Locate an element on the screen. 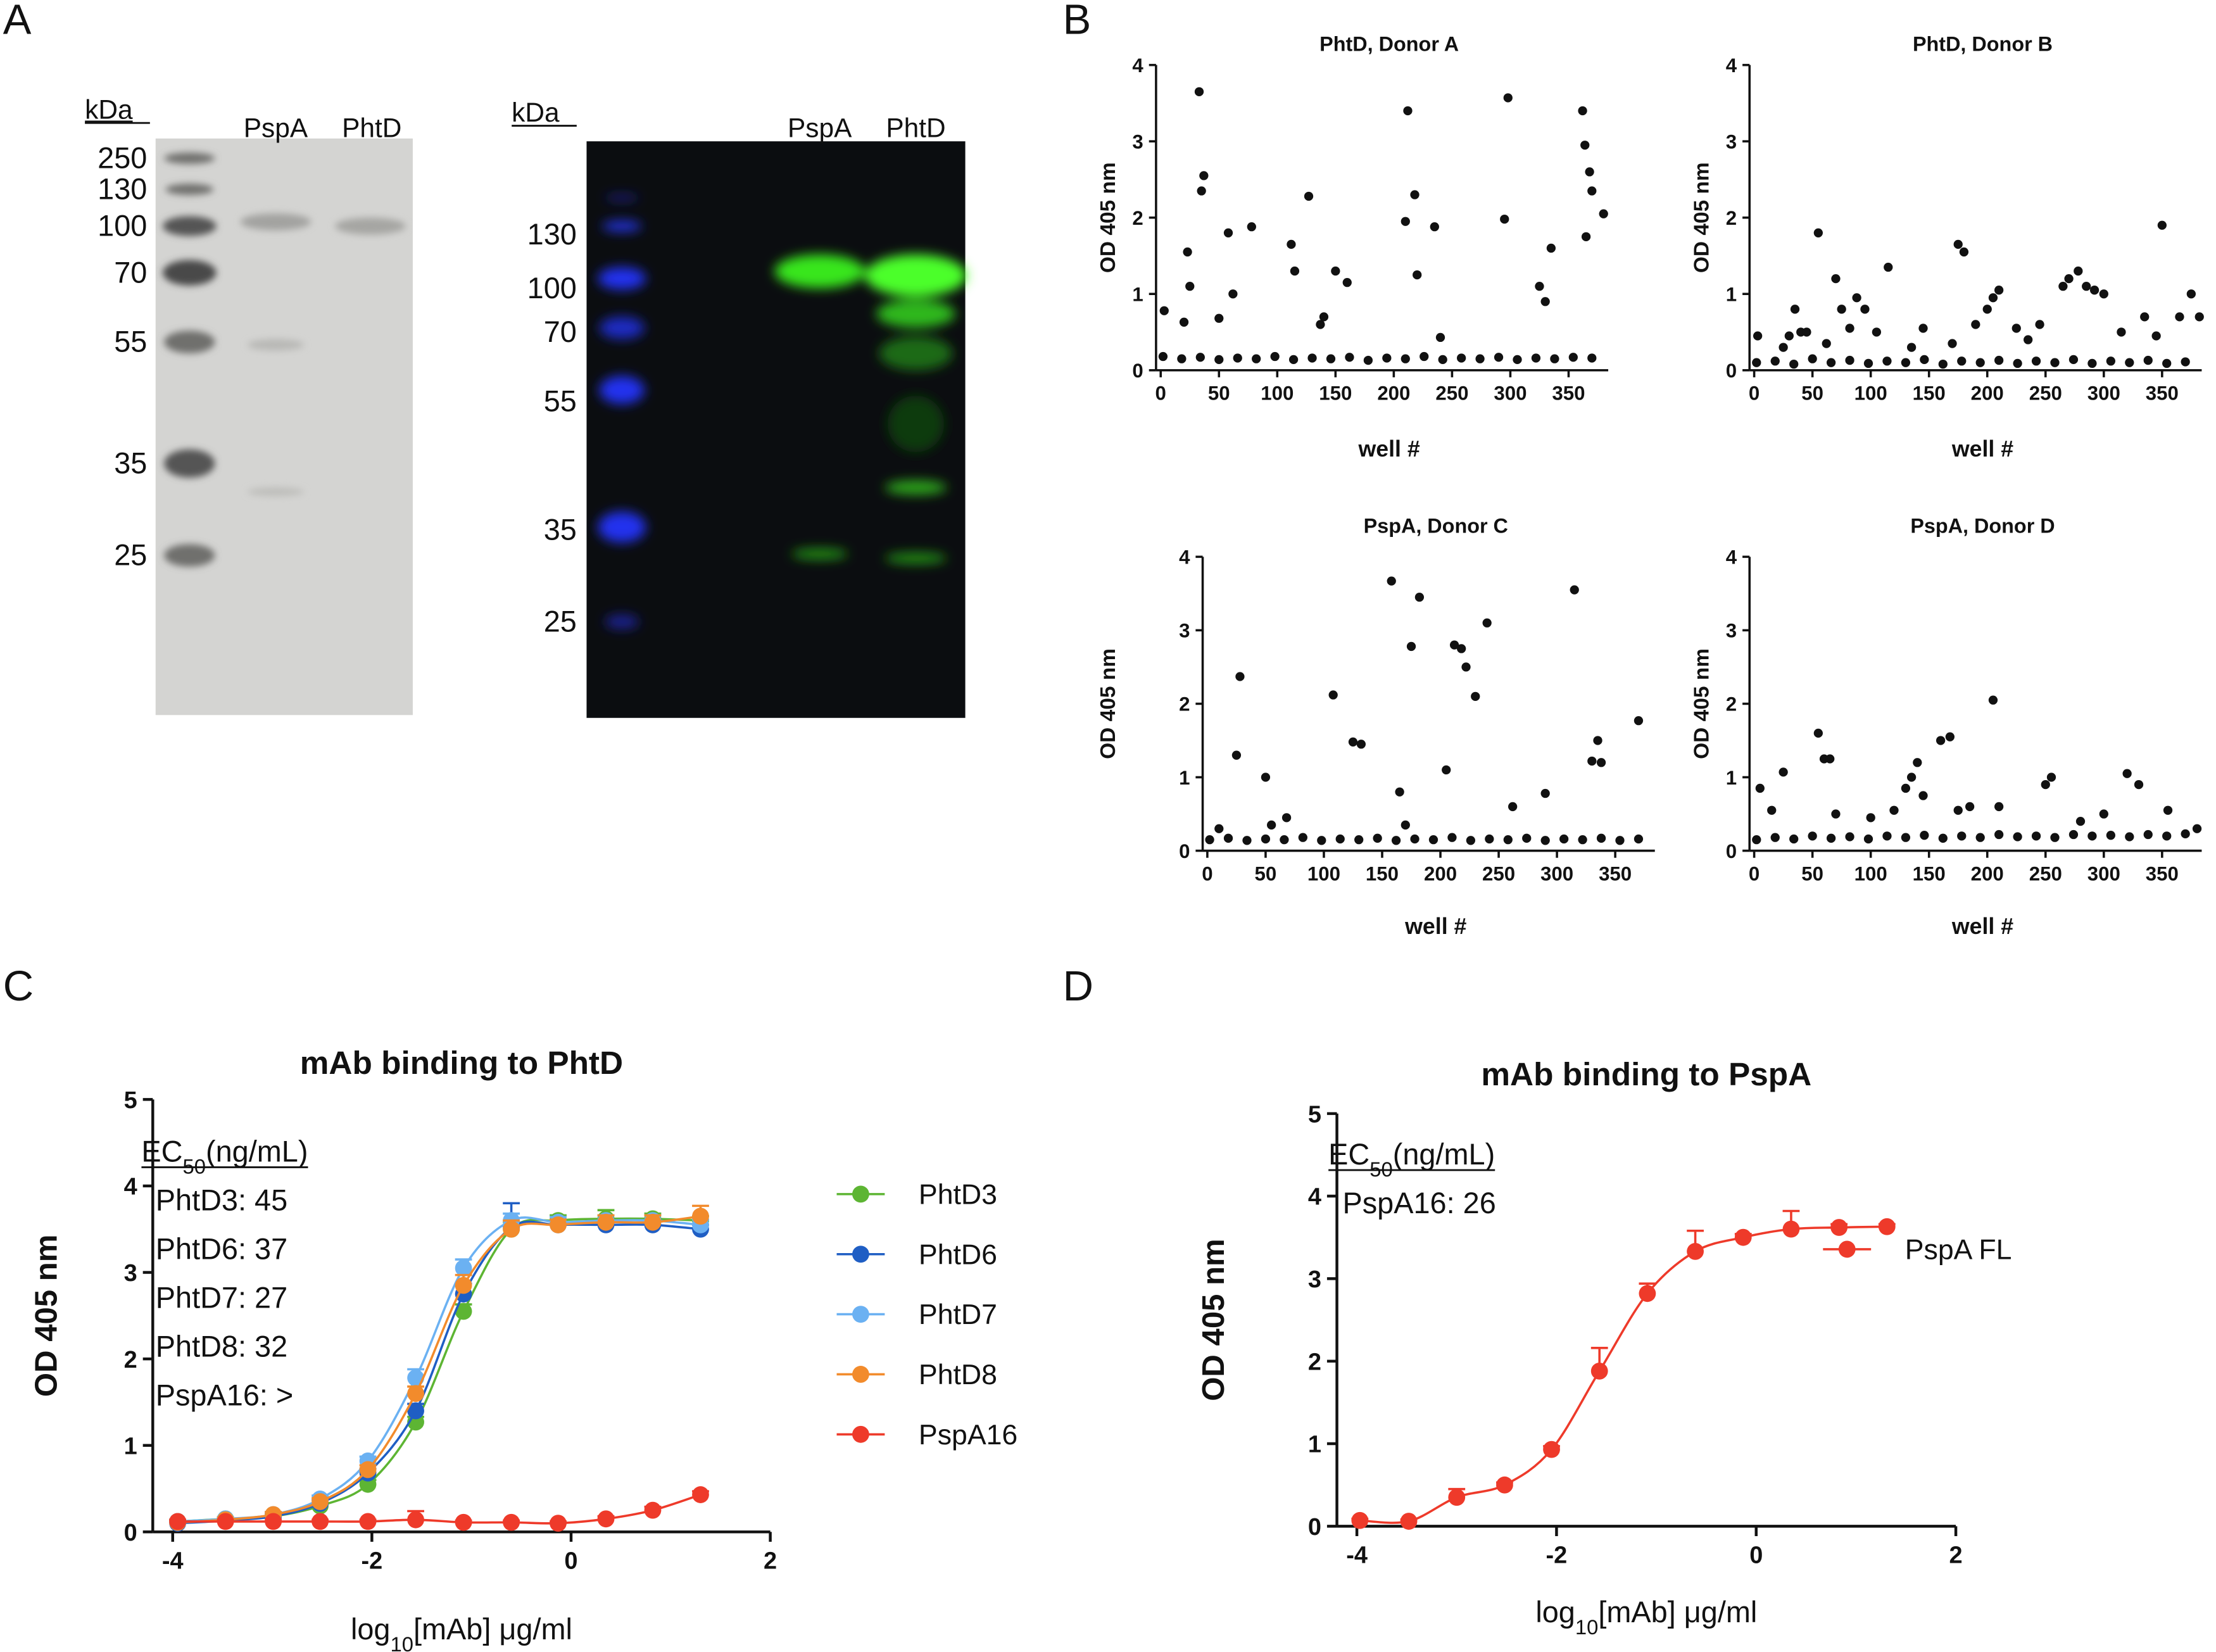 This screenshot has height=1652, width=2216. x-tick-label: 350 is located at coordinates (2162, 394).